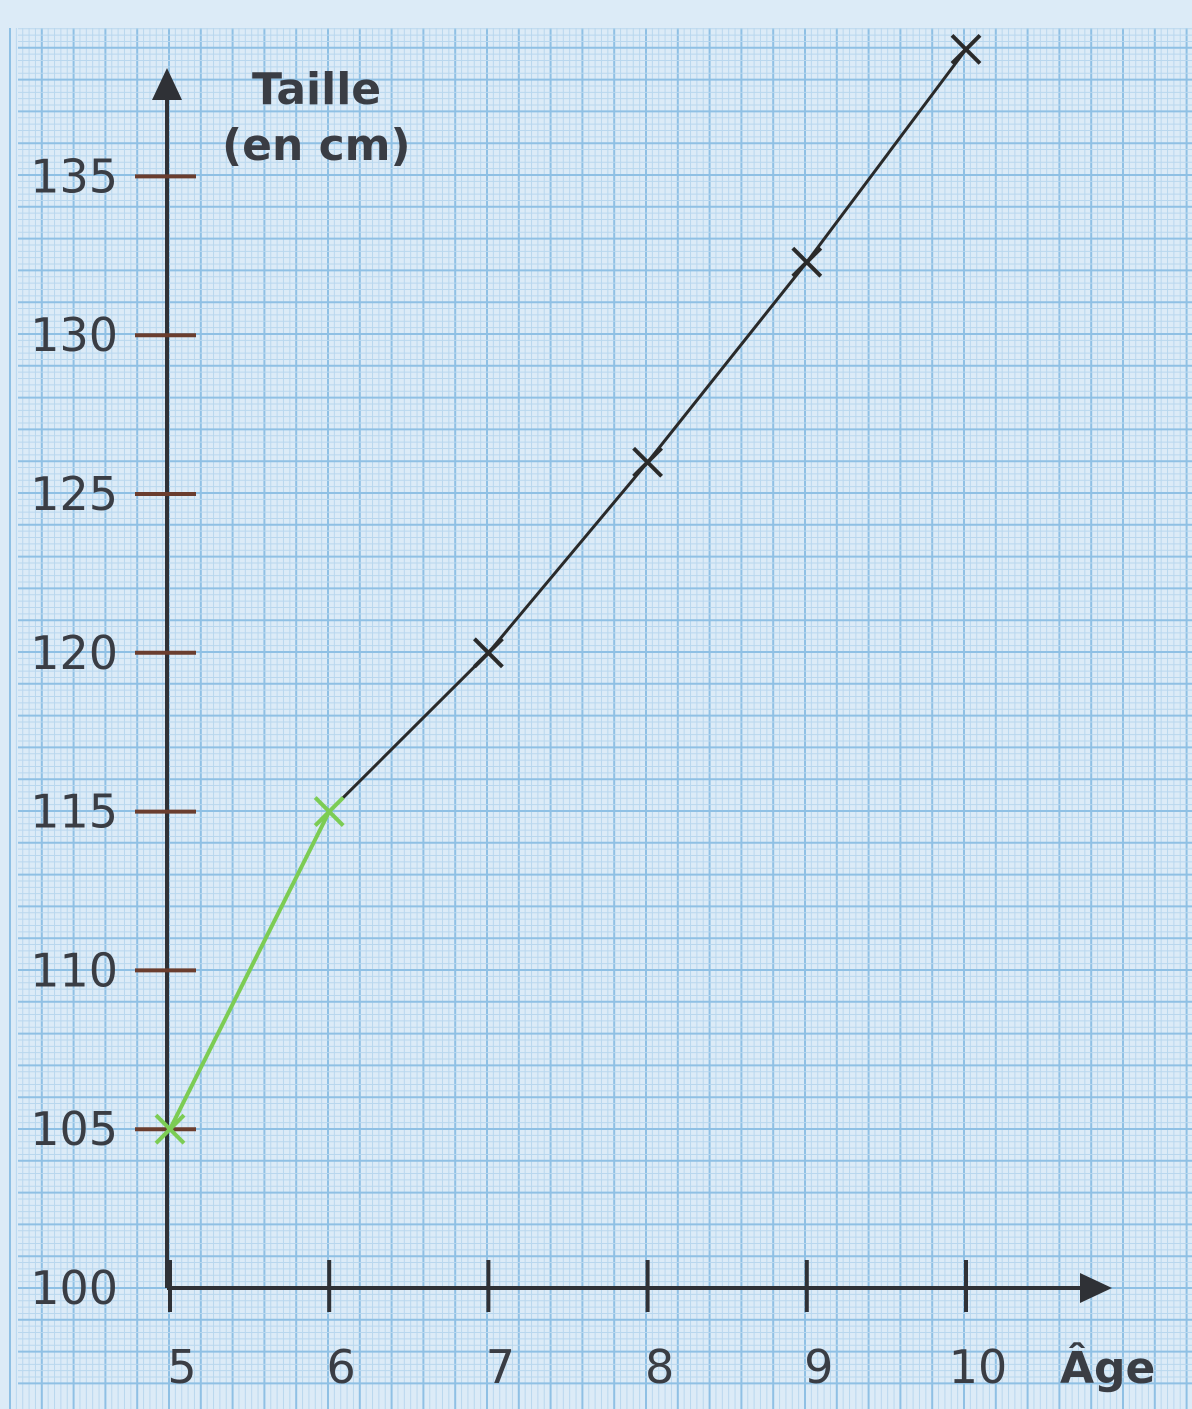  Describe the element at coordinates (249, 970) in the screenshot. I see `series-line` at that location.